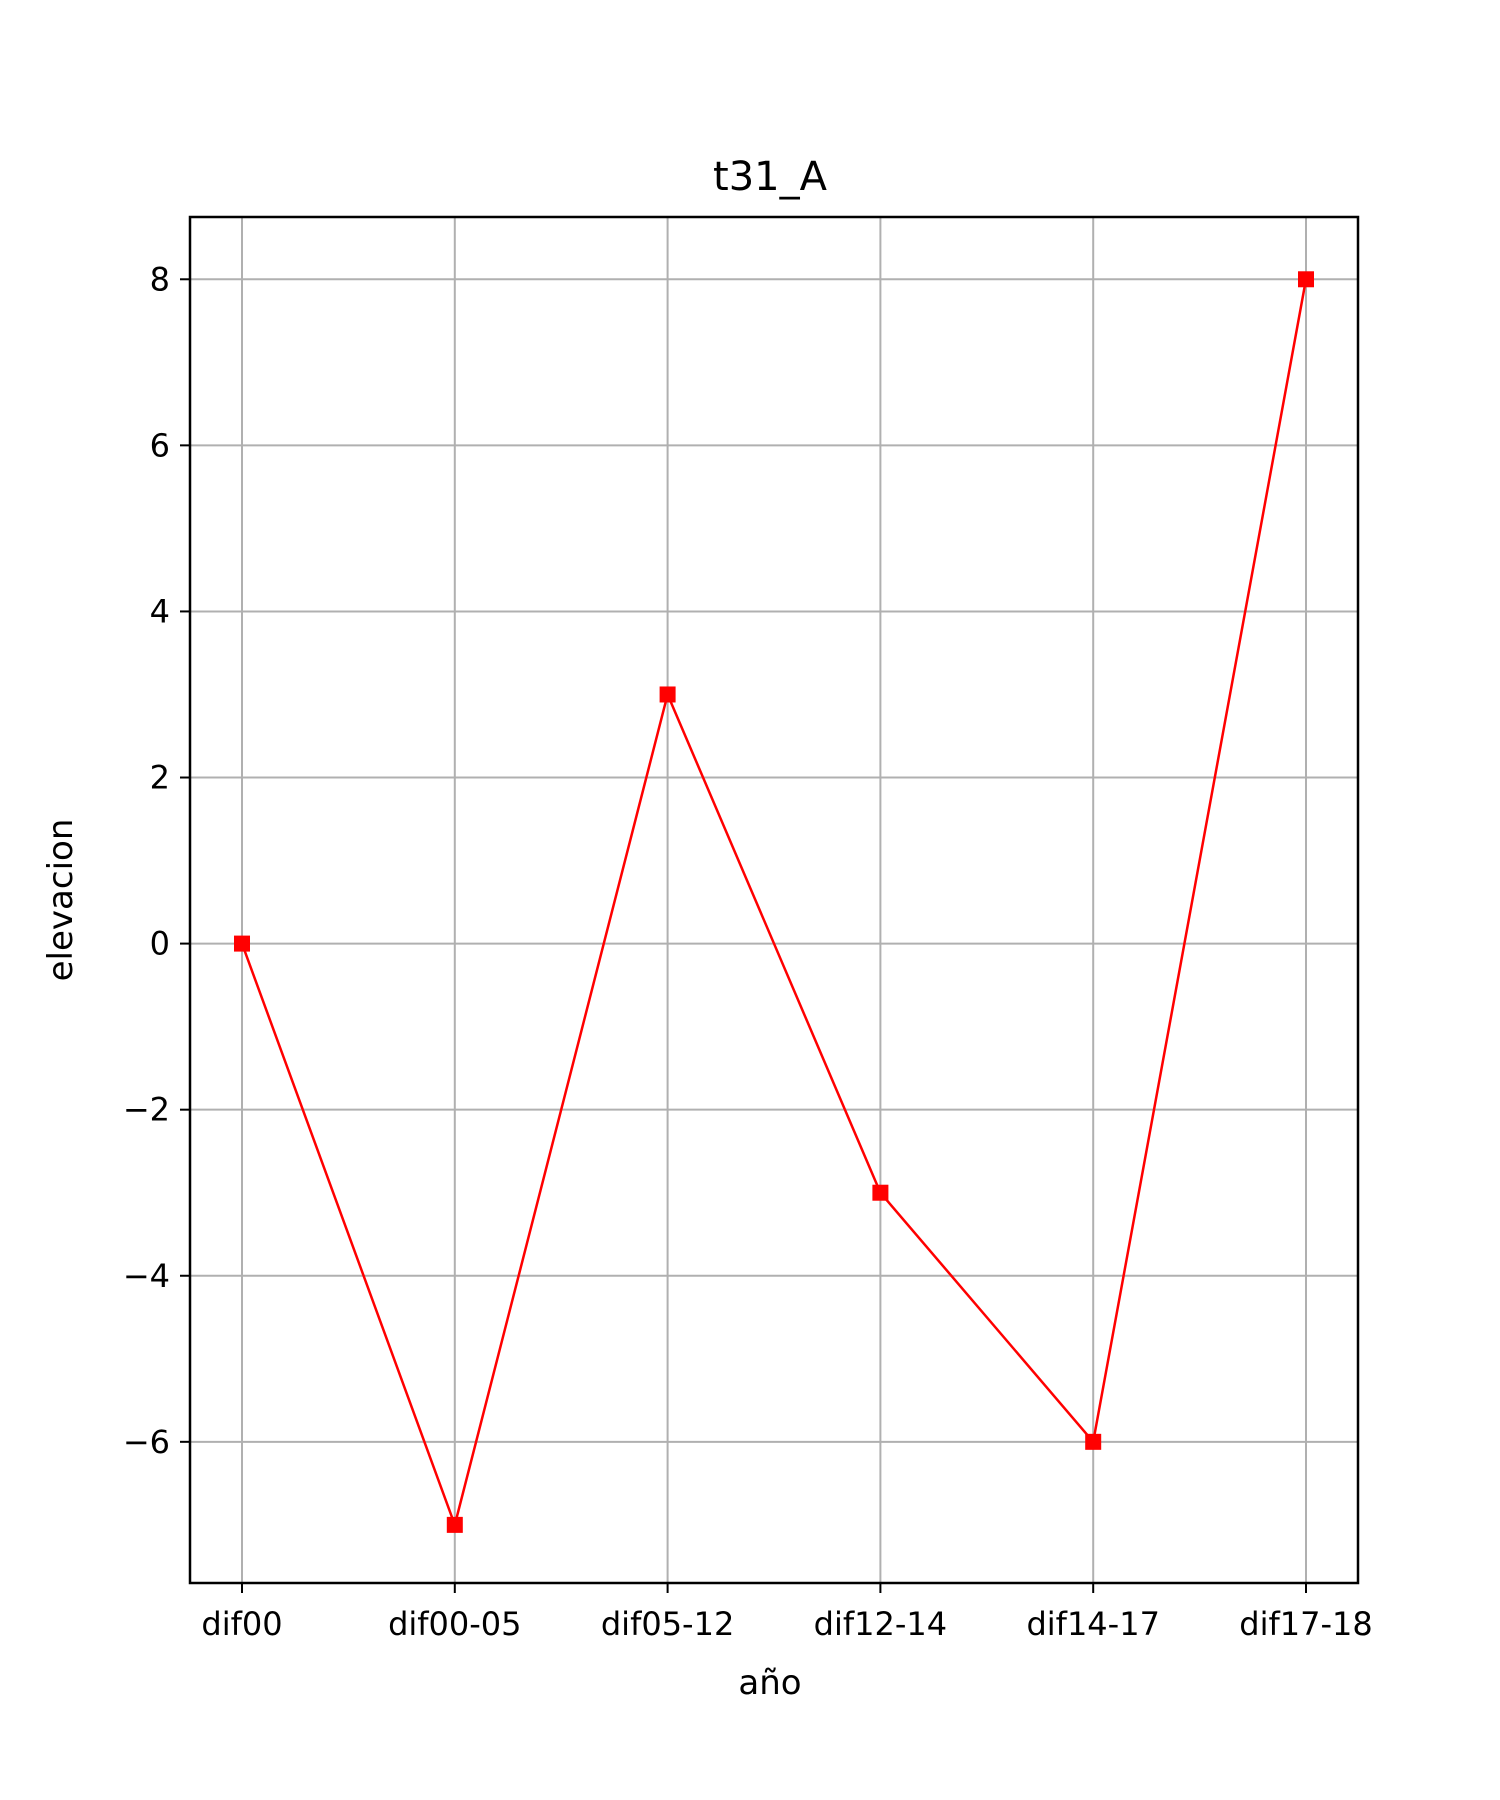 This screenshot has height=1800, width=1500. What do you see at coordinates (160, 279) in the screenshot?
I see `y-tick-label: 8` at bounding box center [160, 279].